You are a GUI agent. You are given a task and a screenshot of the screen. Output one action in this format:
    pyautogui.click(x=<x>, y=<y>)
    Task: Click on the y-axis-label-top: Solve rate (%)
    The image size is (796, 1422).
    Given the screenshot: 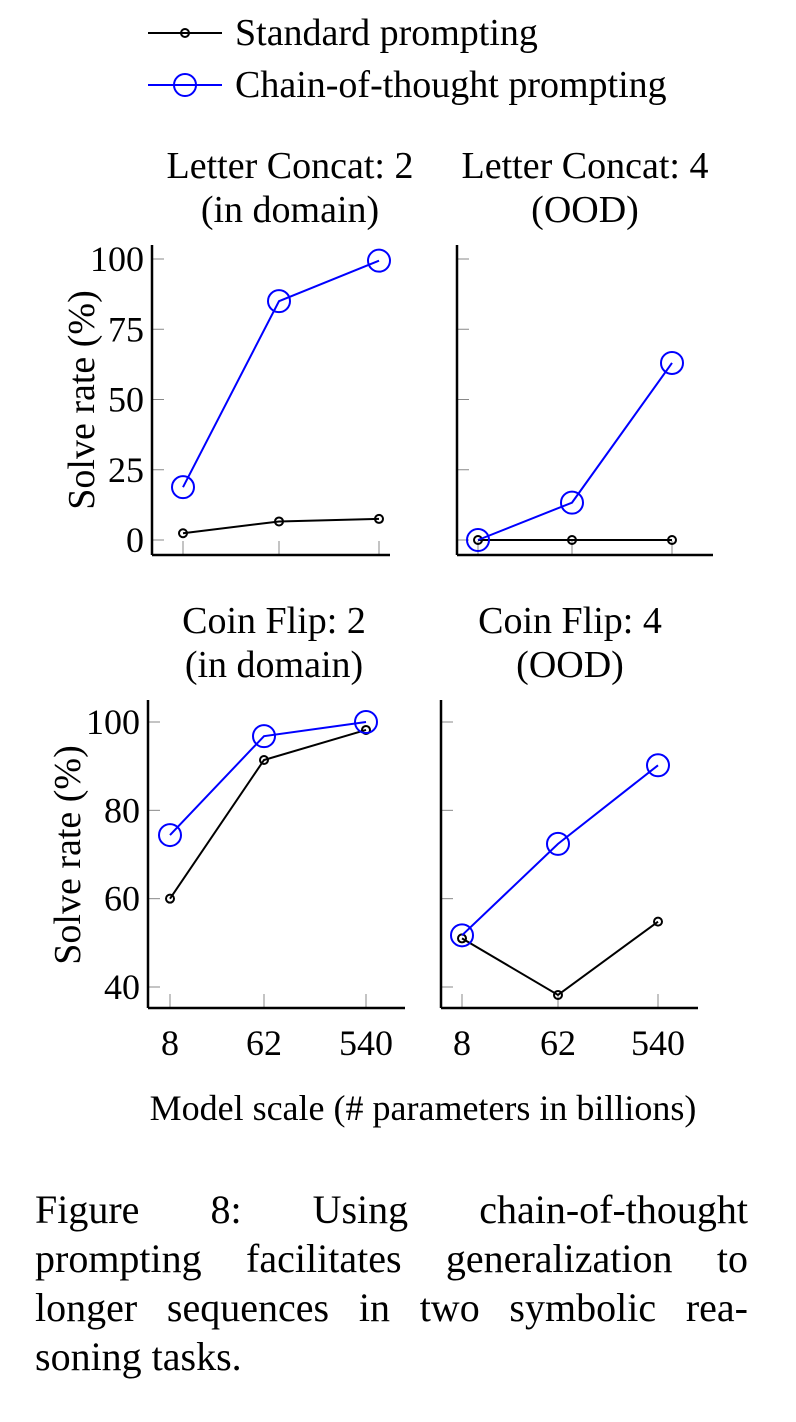 What is the action you would take?
    pyautogui.click(x=82, y=399)
    